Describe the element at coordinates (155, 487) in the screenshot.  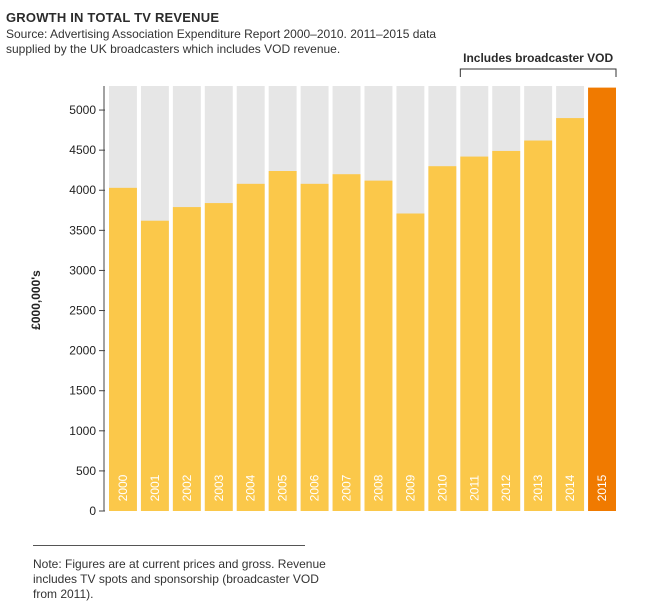
I see `bar-label-2001: 2001` at that location.